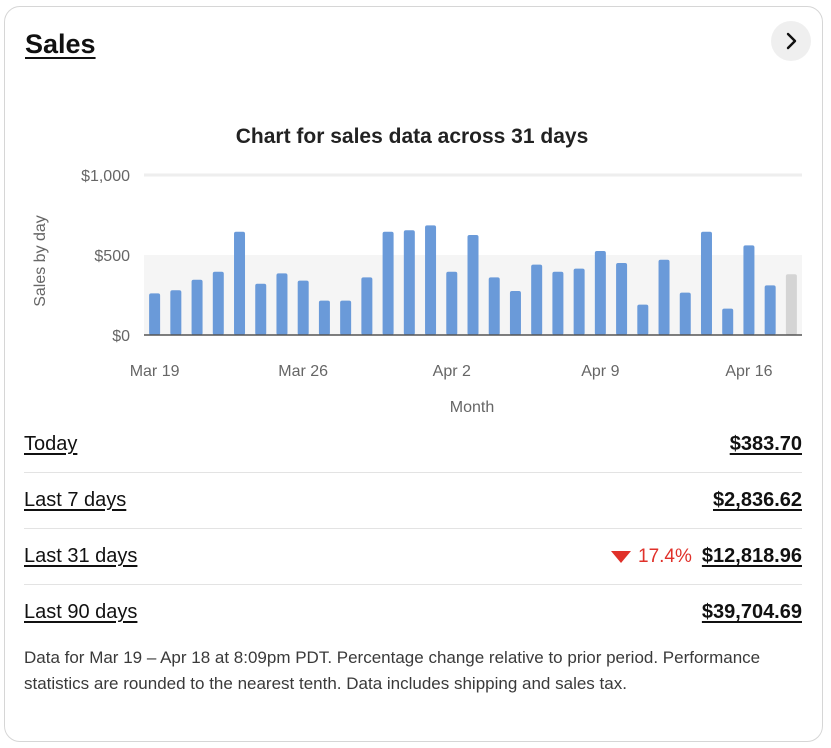  What do you see at coordinates (75, 500) in the screenshot?
I see `stat-label-last-7-days: Last 7 days` at bounding box center [75, 500].